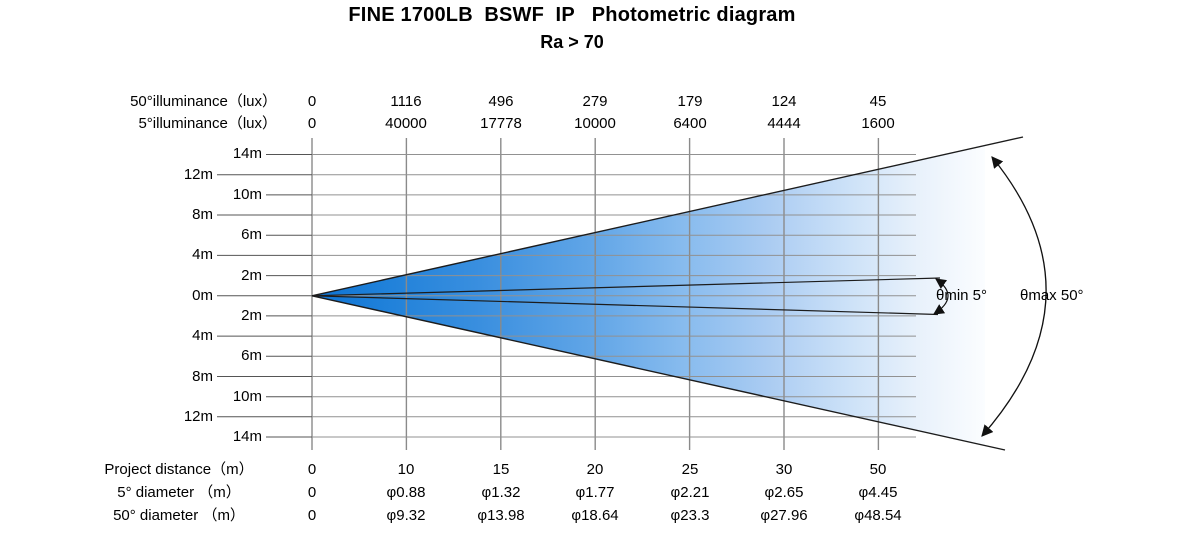 The image size is (1200, 535). What do you see at coordinates (179, 515) in the screenshot?
I see `diameter-50-row-label: 50° diameter （m）` at bounding box center [179, 515].